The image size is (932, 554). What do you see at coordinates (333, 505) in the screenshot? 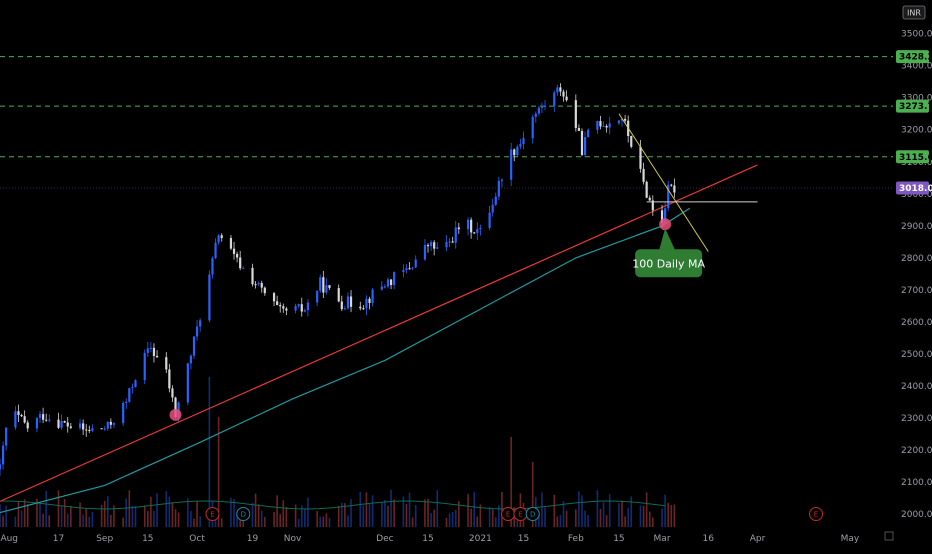
I see `volume-moving-average-line` at bounding box center [333, 505].